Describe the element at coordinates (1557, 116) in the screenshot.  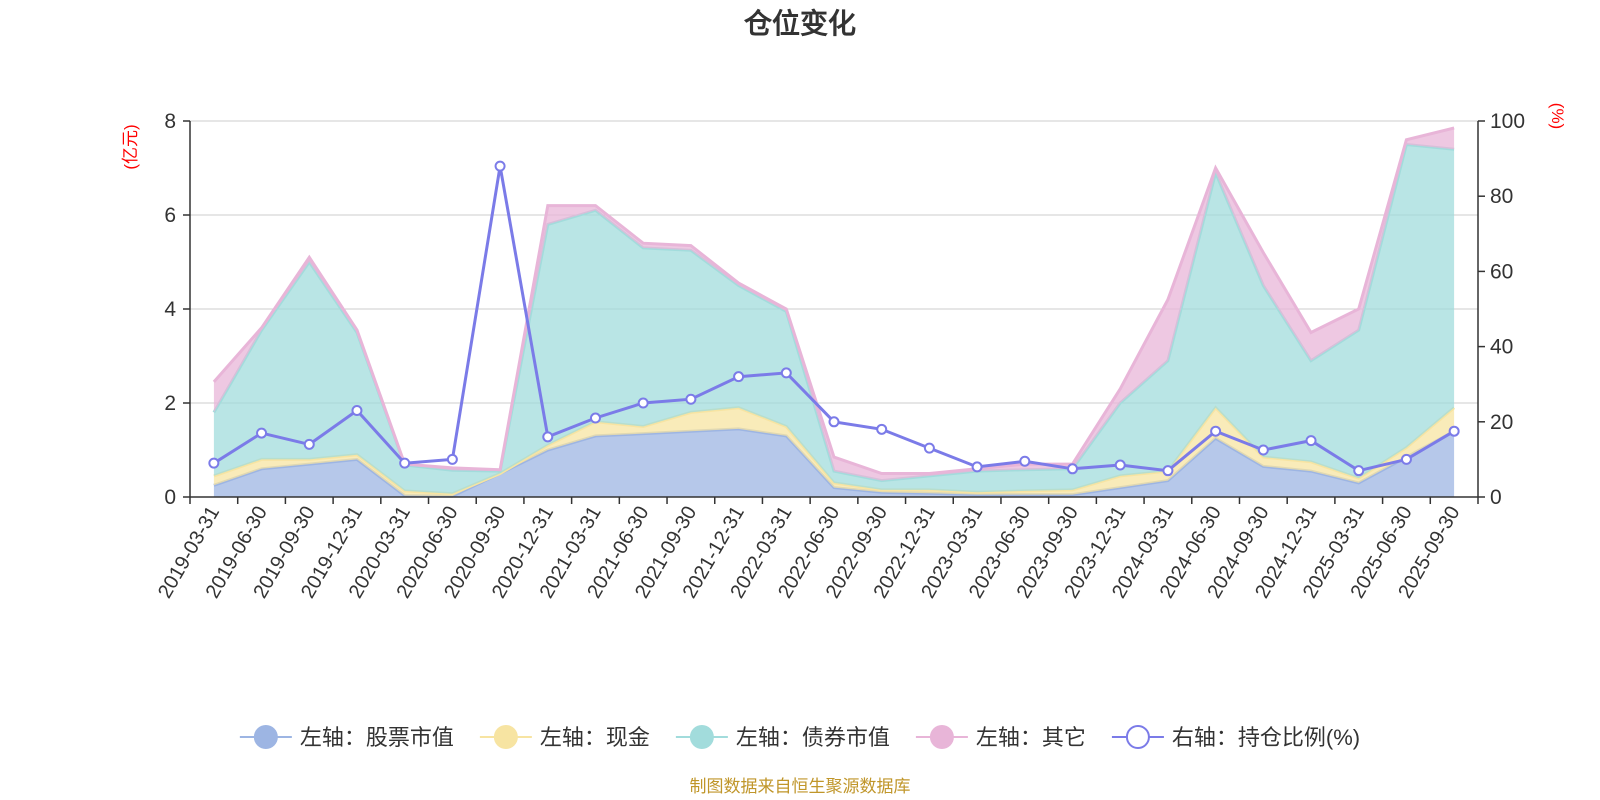
I see `right-axis-unit: (%)` at that location.